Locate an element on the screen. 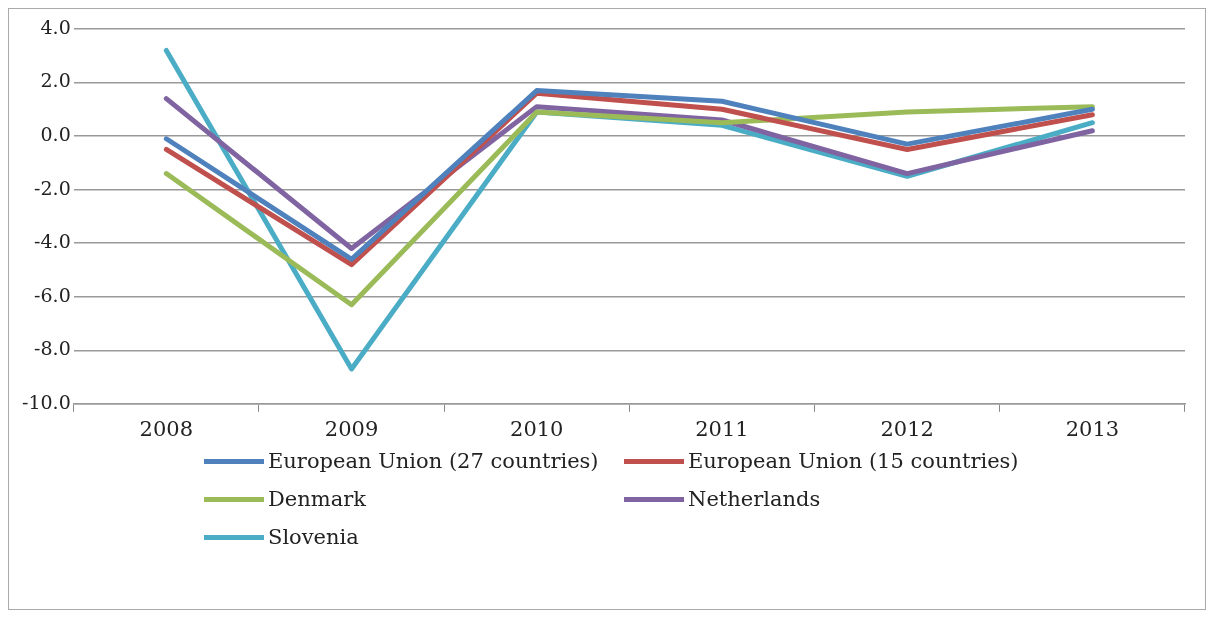  y-tick-label: -10.0 is located at coordinates (46, 401).